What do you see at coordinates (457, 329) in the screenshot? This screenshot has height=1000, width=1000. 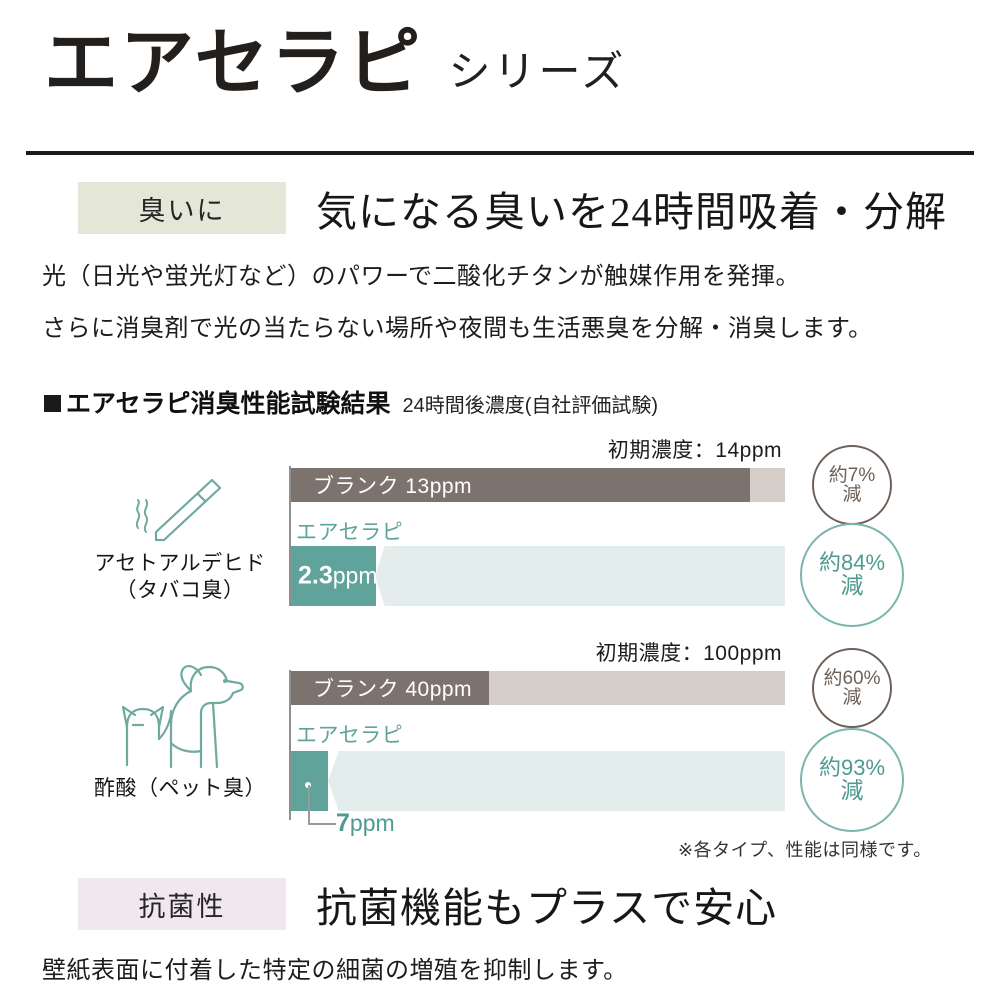 I see `odor-body-line-2: さらに消臭剤で光の当たらない場所や夜間も生活悪臭を分解・消臭します。` at bounding box center [457, 329].